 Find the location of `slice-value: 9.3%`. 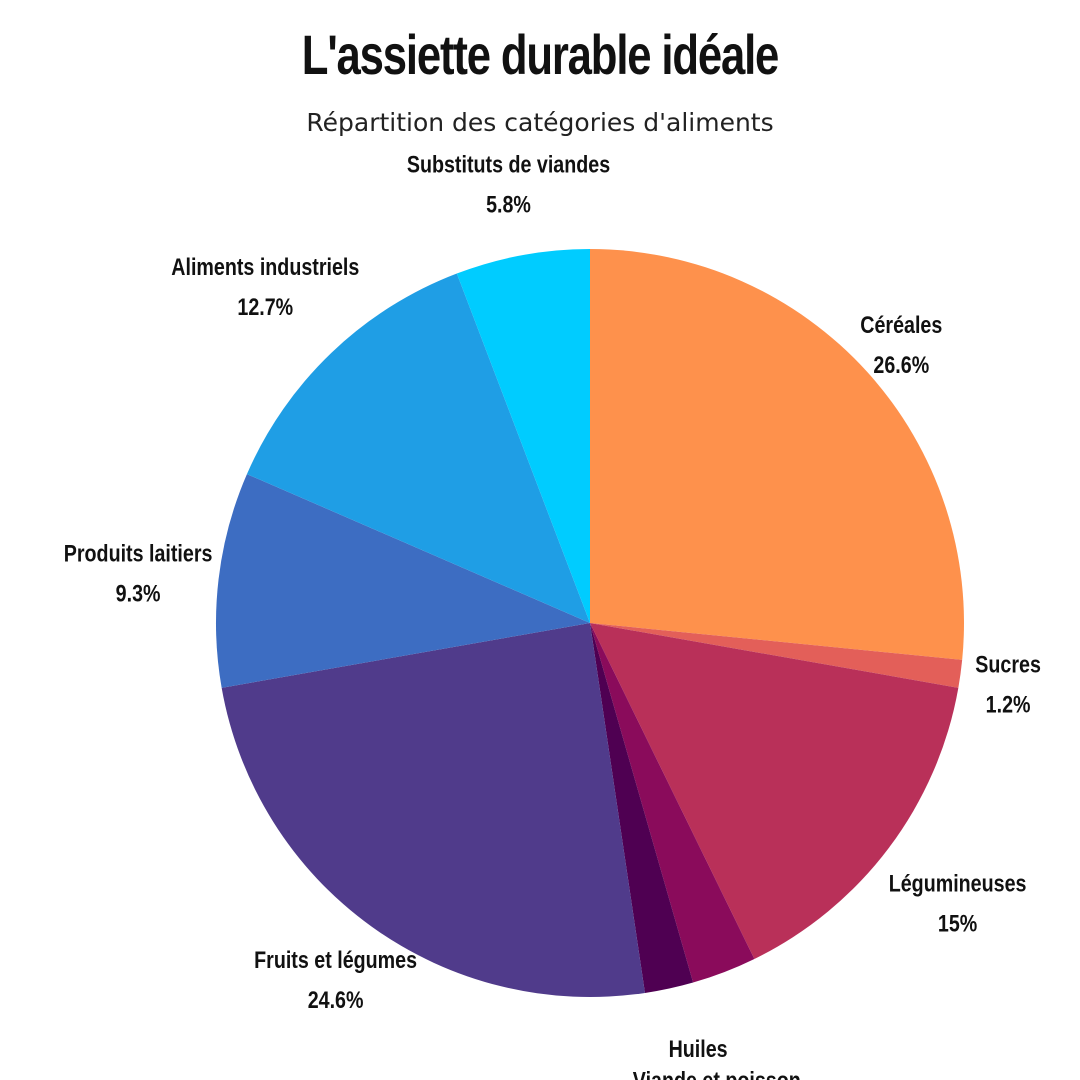

slice-value: 9.3% is located at coordinates (138, 593).